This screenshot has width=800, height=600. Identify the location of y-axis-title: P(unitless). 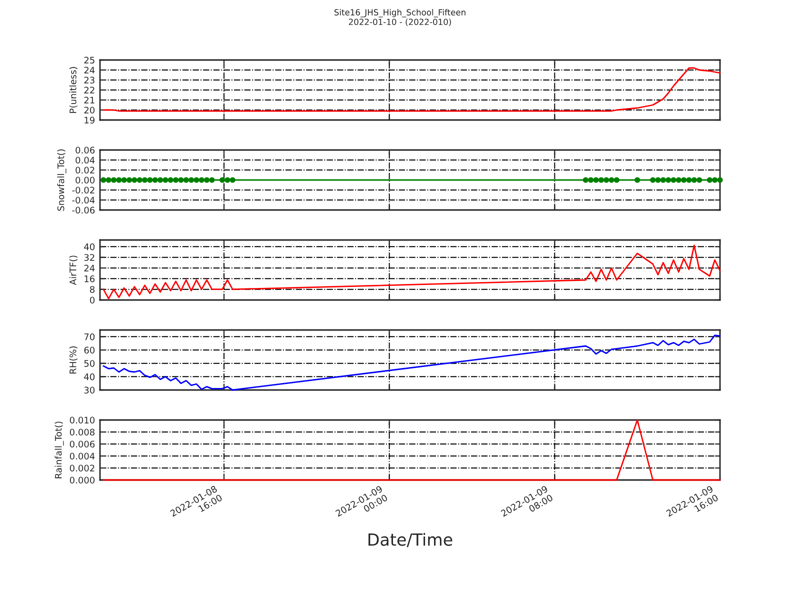
(73, 90).